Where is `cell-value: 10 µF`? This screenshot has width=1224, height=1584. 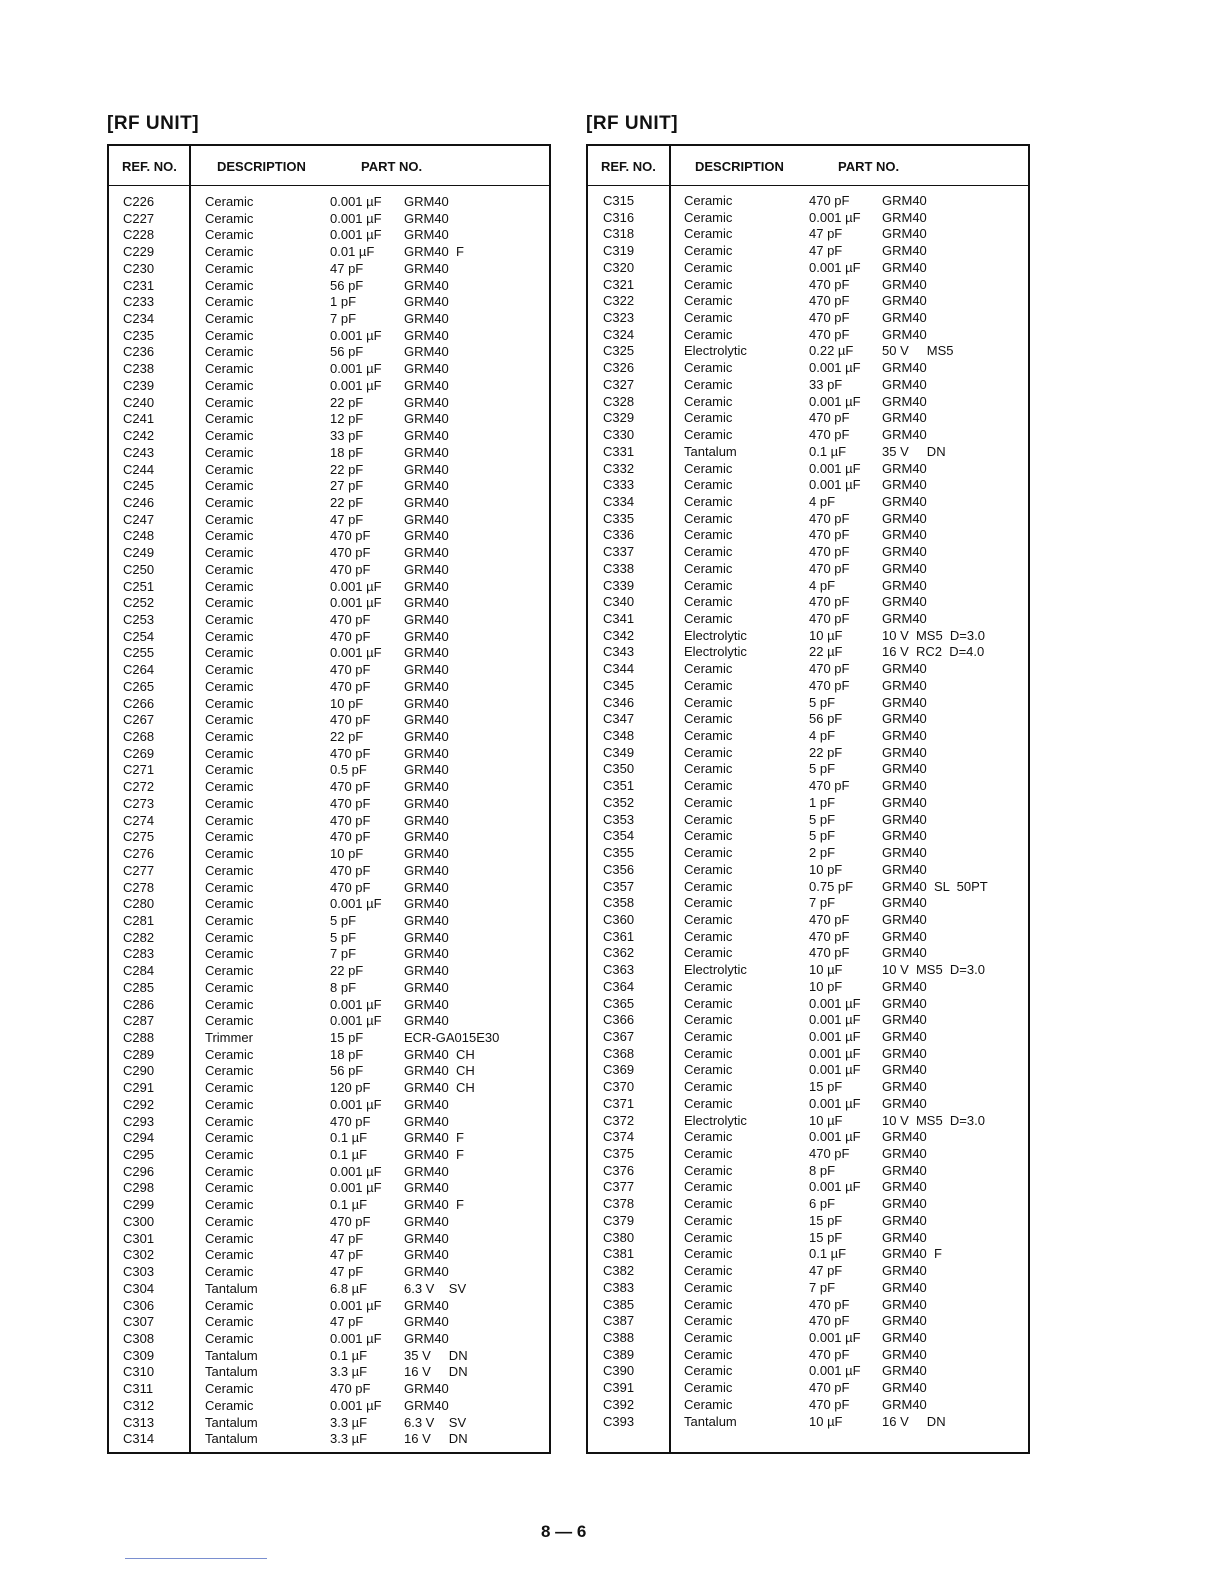
cell-value: 10 µF is located at coordinates (826, 970).